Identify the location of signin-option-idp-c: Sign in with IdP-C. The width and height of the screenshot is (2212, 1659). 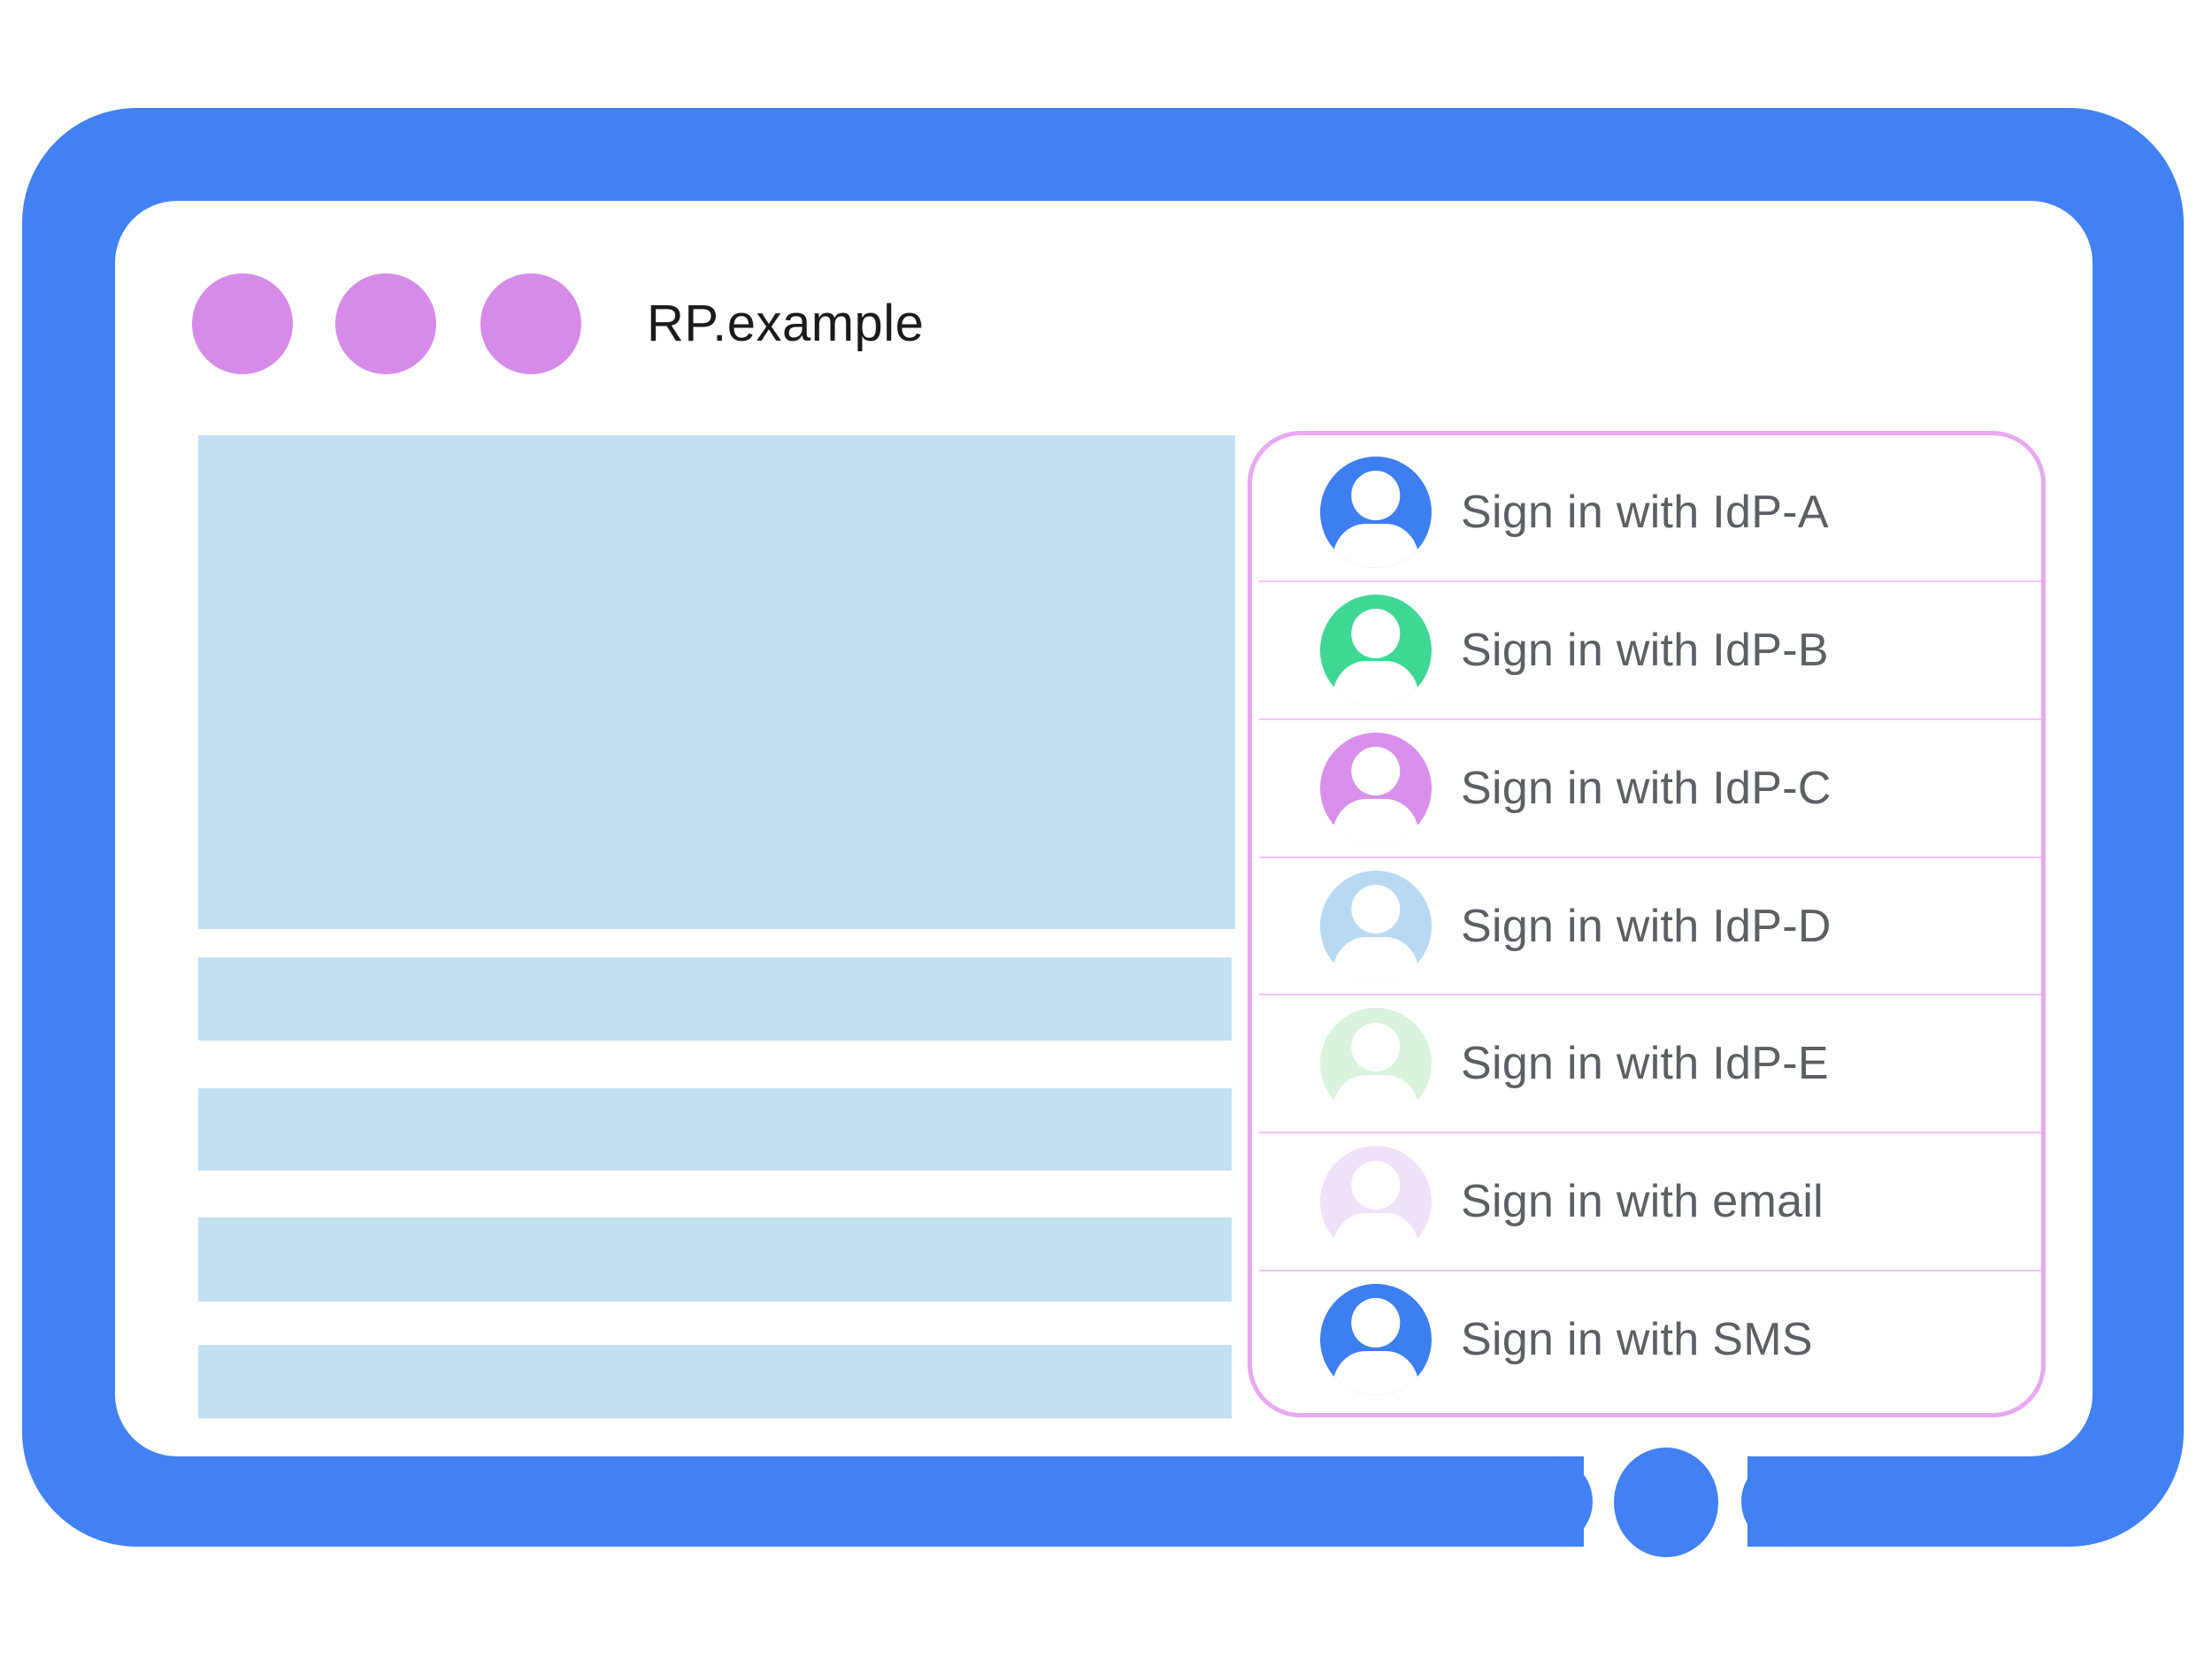
(1647, 788).